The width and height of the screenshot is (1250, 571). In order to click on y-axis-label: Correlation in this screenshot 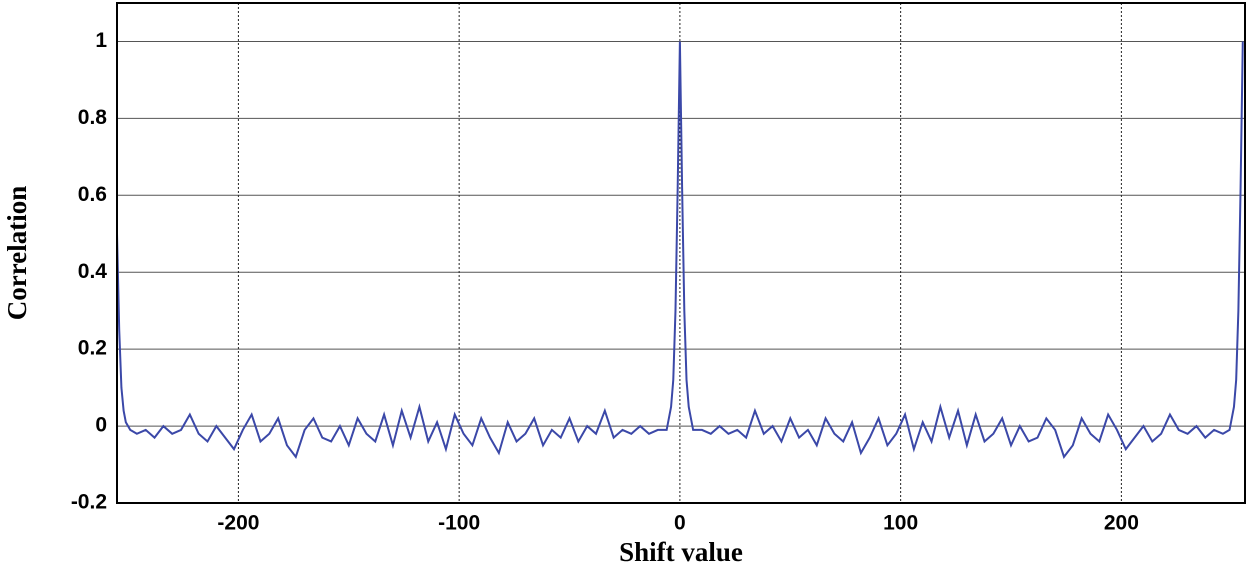, I will do `click(17, 253)`.